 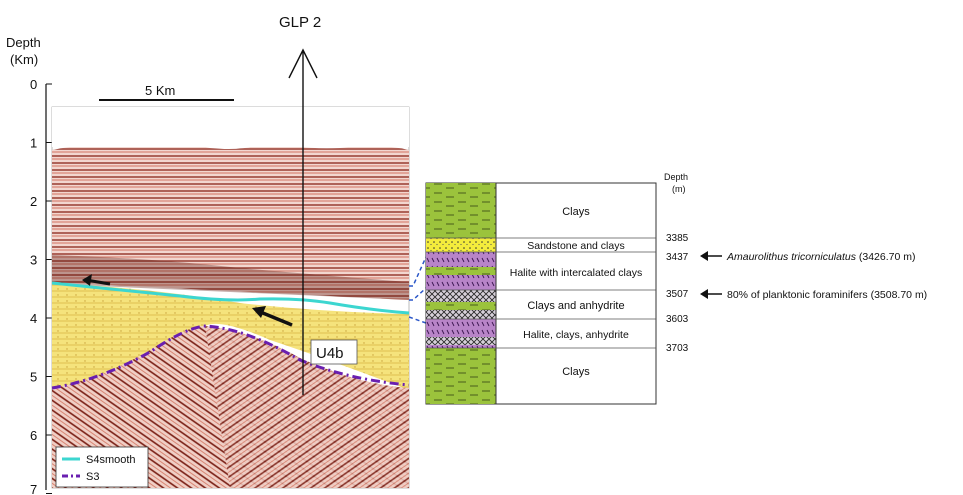 What do you see at coordinates (92, 477) in the screenshot?
I see `legend-label-s3: S3` at bounding box center [92, 477].